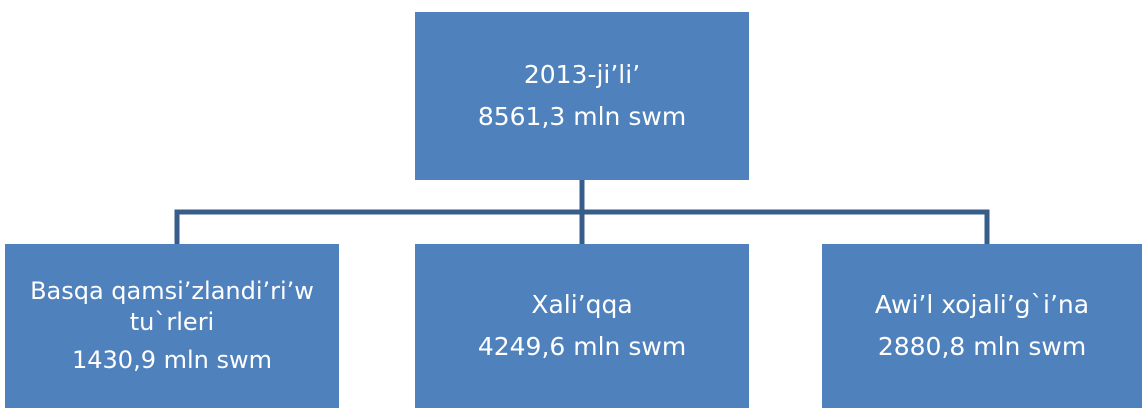 This screenshot has height=408, width=1142. What do you see at coordinates (582, 346) in the screenshot?
I see `node-value: 4249,6 mln swm` at bounding box center [582, 346].